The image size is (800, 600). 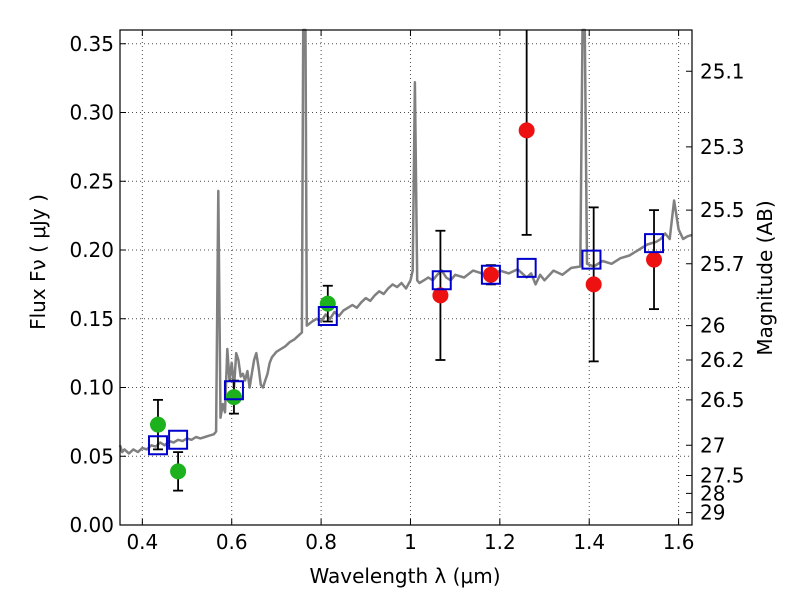 What do you see at coordinates (91, 388) in the screenshot?
I see `y-tick-label: 0.10` at bounding box center [91, 388].